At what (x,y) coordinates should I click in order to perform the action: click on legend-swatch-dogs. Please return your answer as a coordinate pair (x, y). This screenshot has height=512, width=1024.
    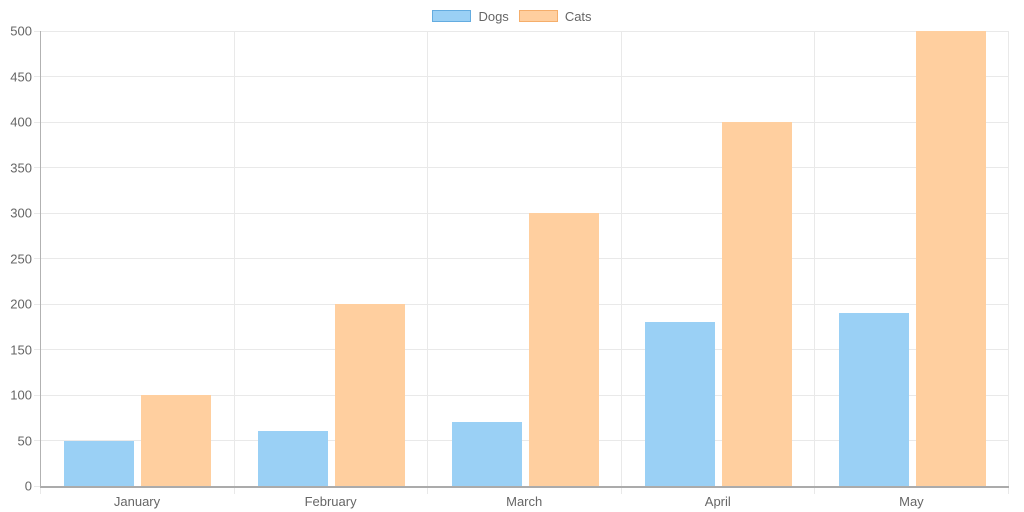
    Looking at the image, I should click on (452, 16).